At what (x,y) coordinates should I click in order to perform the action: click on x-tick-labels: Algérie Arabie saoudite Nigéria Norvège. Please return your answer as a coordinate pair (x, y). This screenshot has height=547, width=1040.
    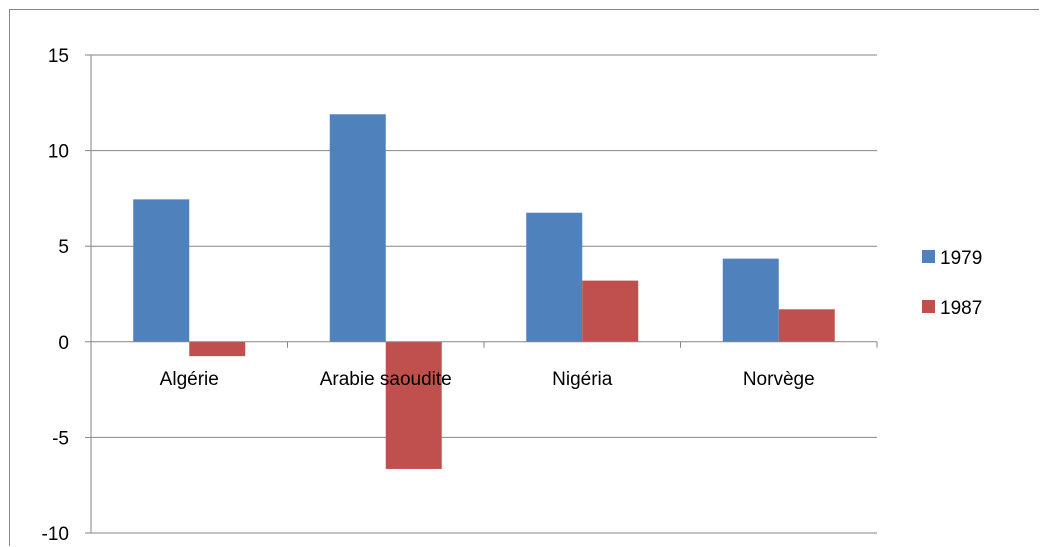
    Looking at the image, I should click on (487, 379).